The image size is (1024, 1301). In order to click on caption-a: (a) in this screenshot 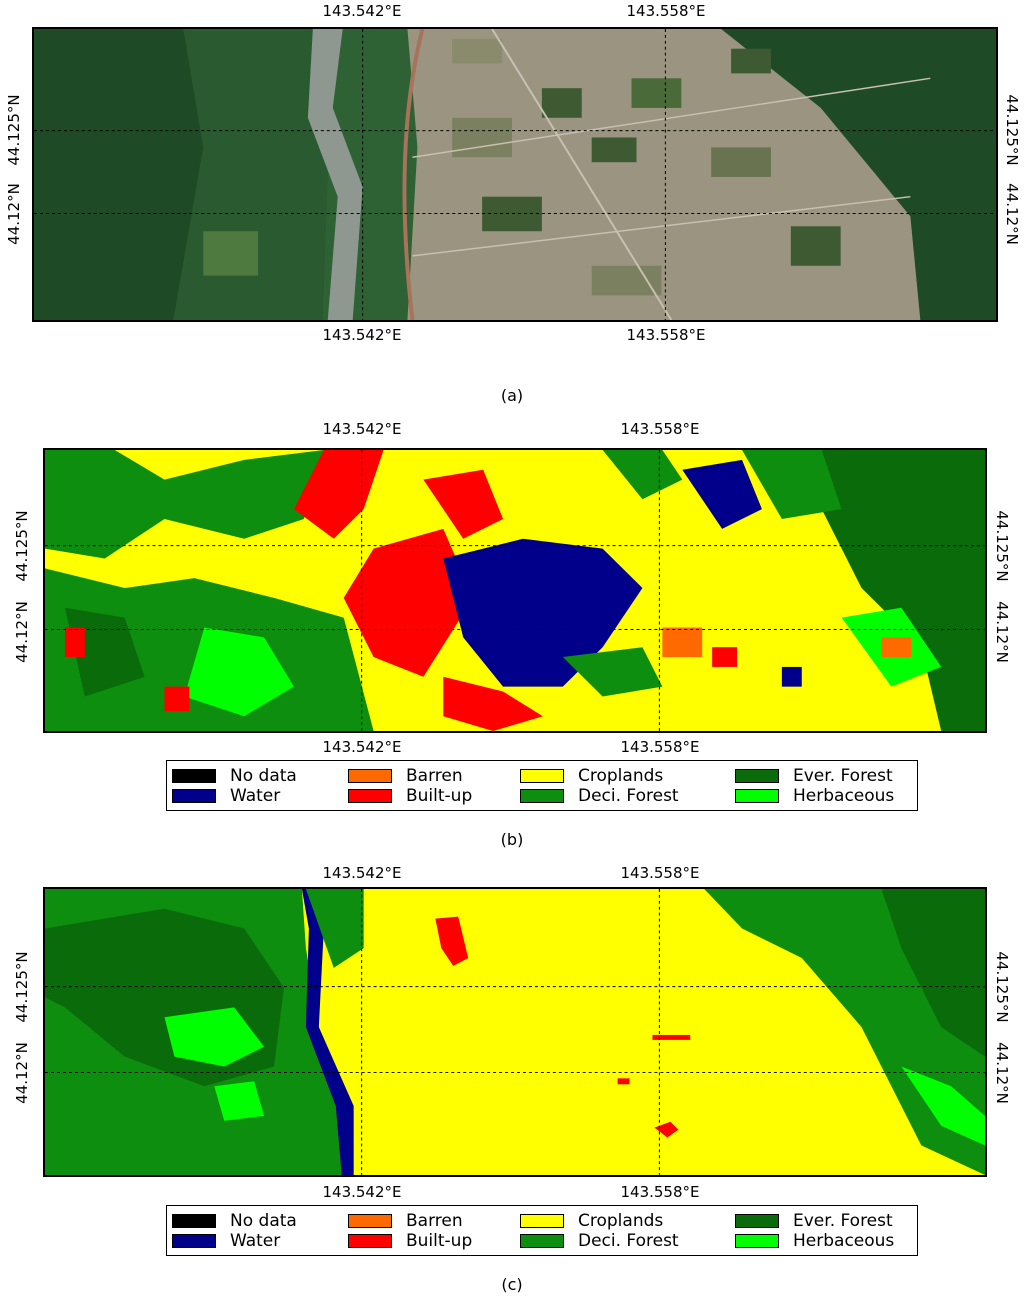, I will do `click(512, 395)`.